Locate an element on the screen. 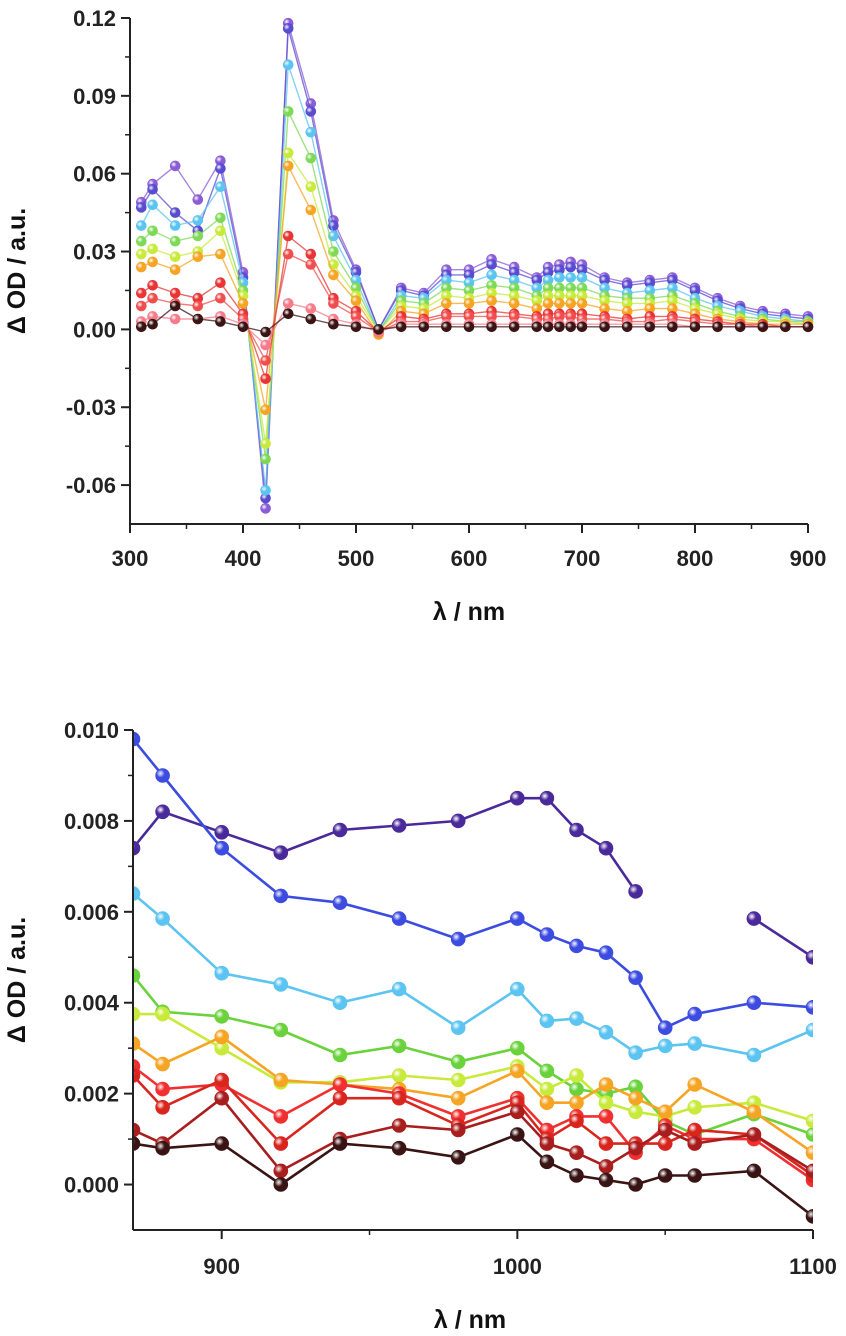 This screenshot has height=1336, width=846. x-tick-label: 800 is located at coordinates (695, 558).